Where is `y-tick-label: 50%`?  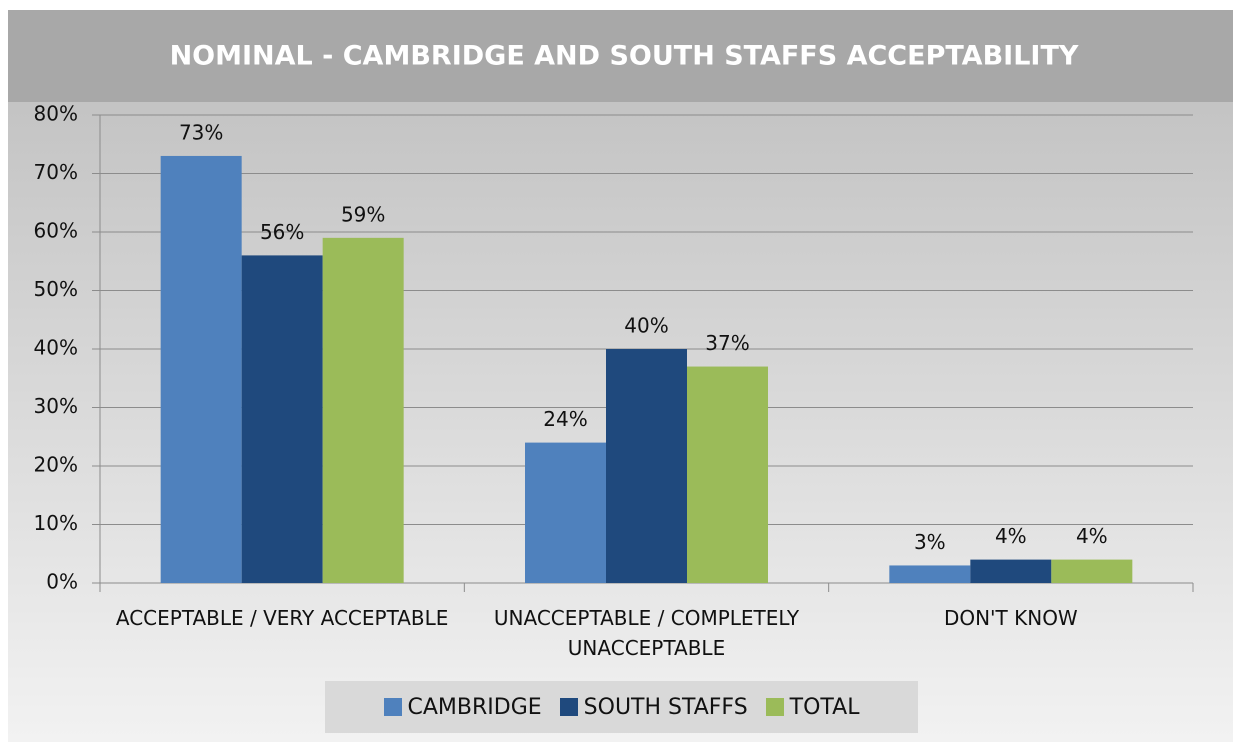 y-tick-label: 50% is located at coordinates (56, 289).